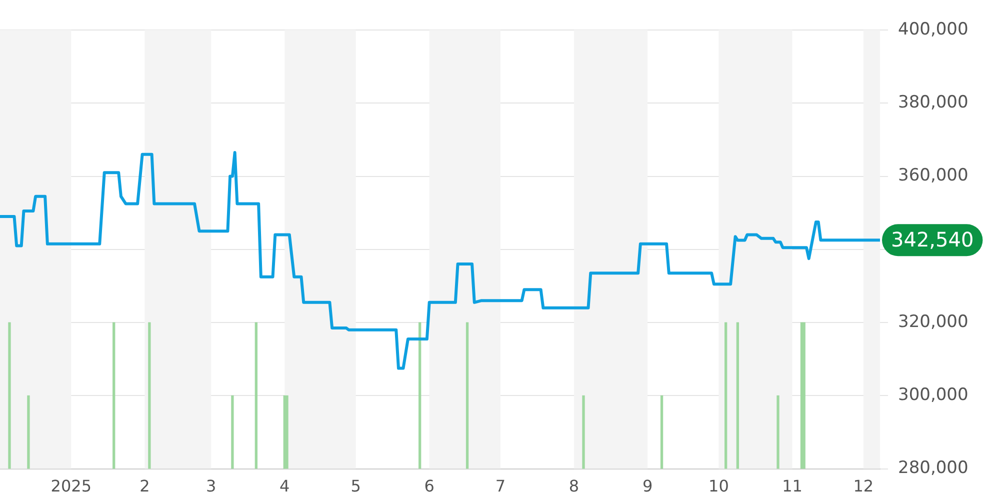 The height and width of the screenshot is (500, 1000). Describe the element at coordinates (932, 239) in the screenshot. I see `text: 342,540` at that location.